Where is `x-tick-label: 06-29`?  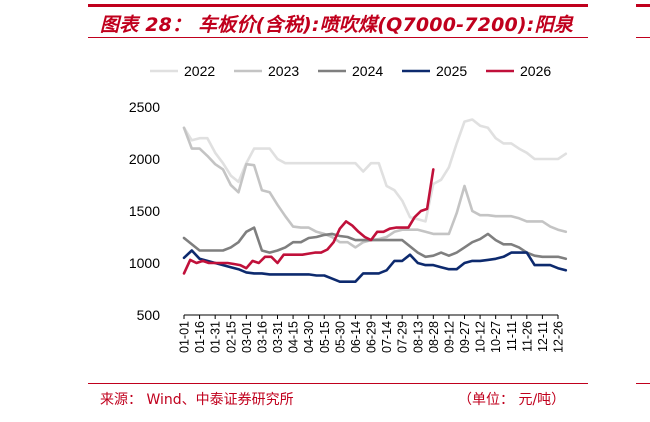 x-tick-label: 06-29 is located at coordinates (372, 337).